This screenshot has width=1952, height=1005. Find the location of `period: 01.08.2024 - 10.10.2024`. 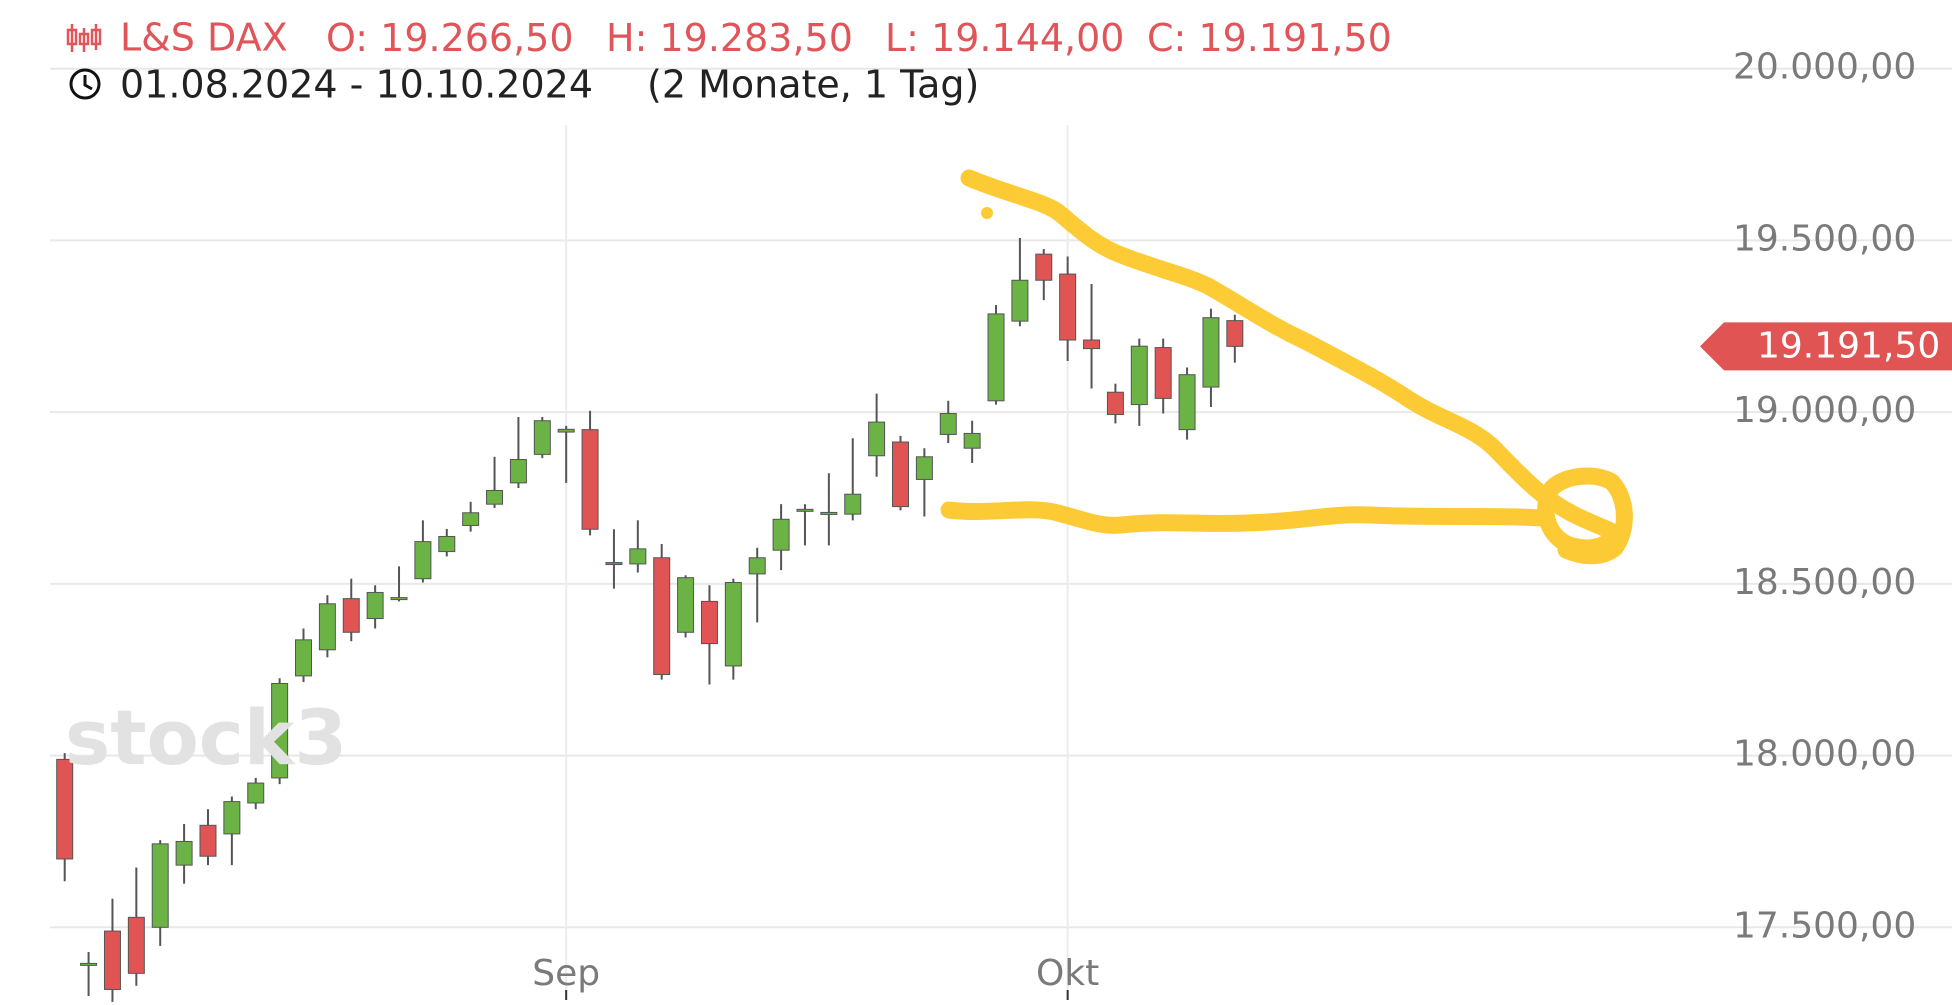

period: 01.08.2024 - 10.10.2024 is located at coordinates (356, 85).